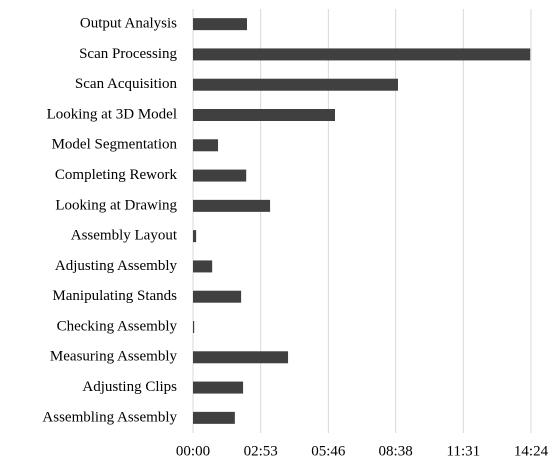 The width and height of the screenshot is (552, 467). I want to click on y-tick-label: Checking Assembly, so click(117, 326).